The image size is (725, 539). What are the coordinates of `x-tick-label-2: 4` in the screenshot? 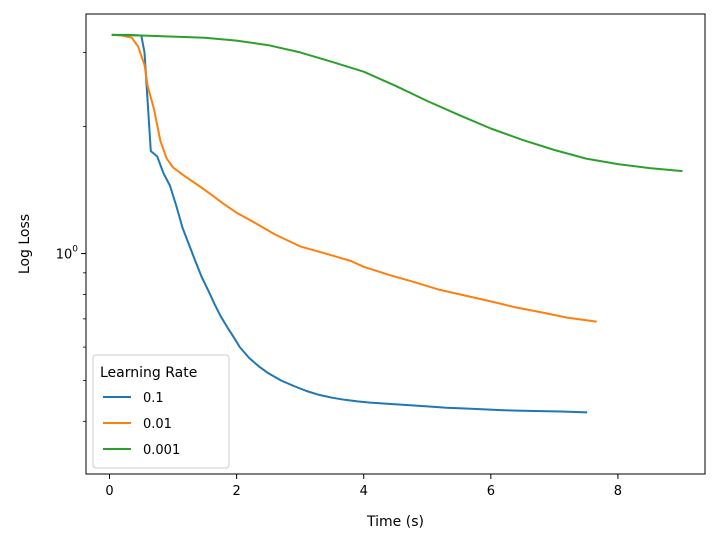 It's located at (364, 491).